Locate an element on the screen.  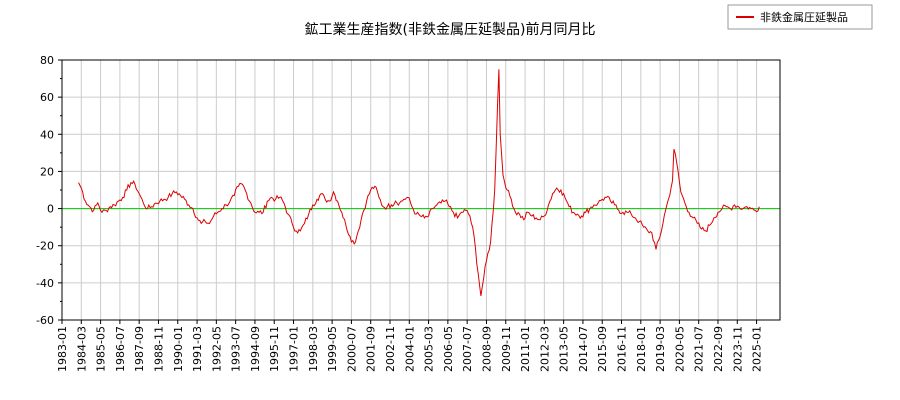
y-tick-label: 0 is located at coordinates (50, 209).